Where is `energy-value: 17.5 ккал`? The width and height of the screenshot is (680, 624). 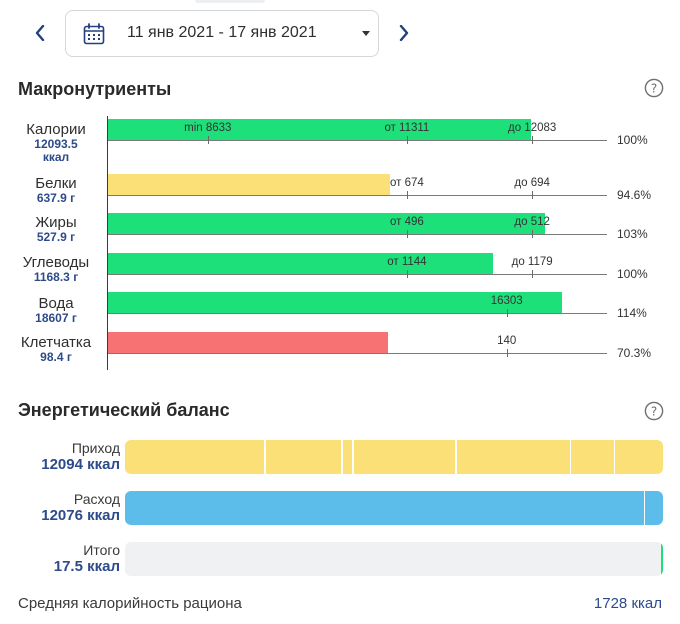 energy-value: 17.5 ккал is located at coordinates (86, 566).